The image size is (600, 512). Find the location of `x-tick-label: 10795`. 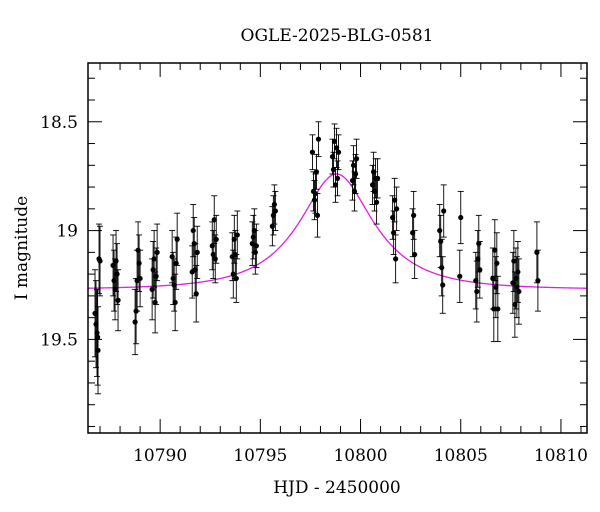

x-tick-label: 10795 is located at coordinates (260, 456).